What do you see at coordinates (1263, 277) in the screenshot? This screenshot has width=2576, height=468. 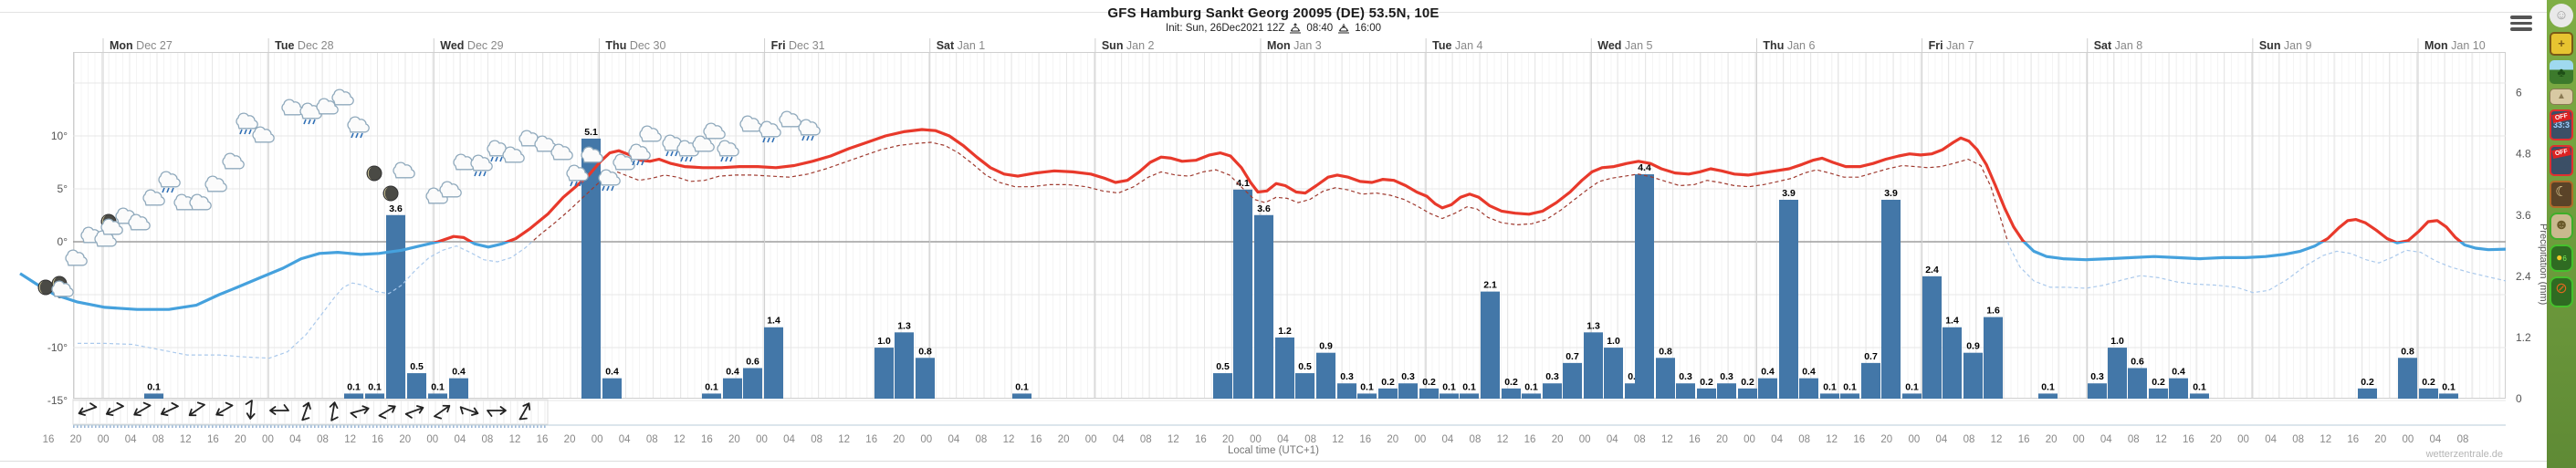 I see `temperature-line-cold` at bounding box center [1263, 277].